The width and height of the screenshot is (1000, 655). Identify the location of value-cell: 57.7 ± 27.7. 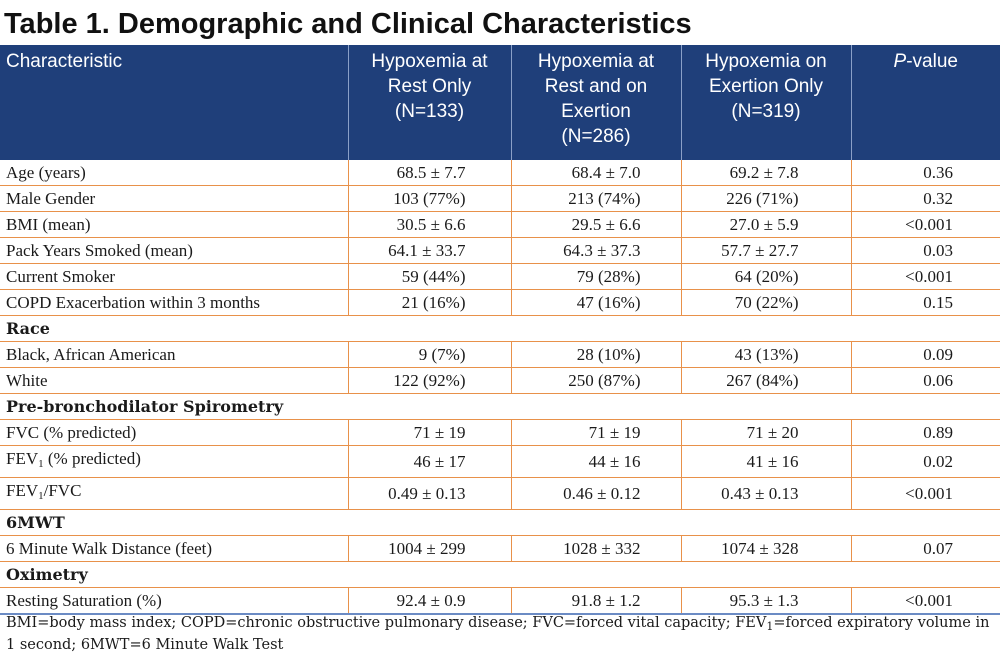
(765, 250).